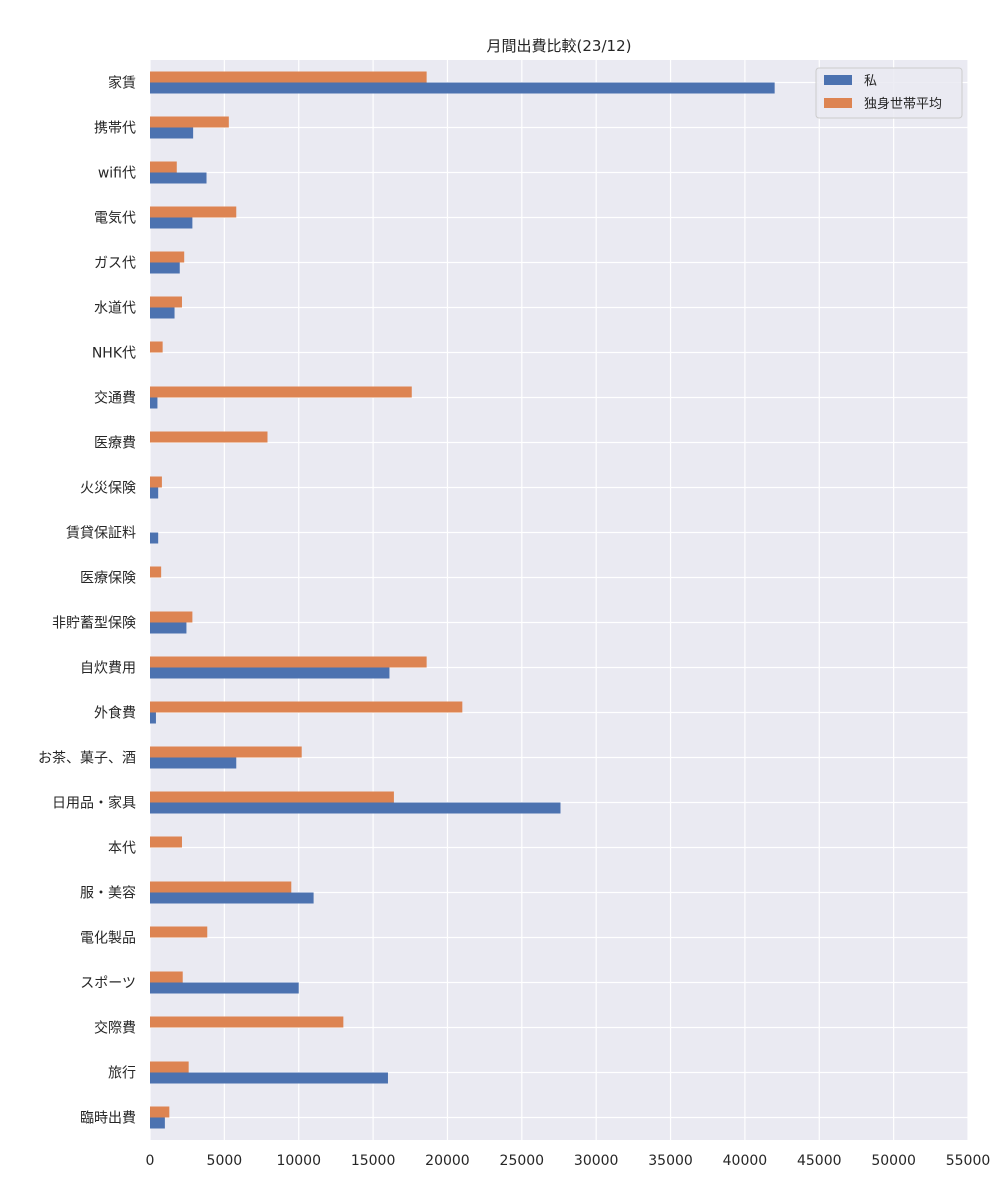  I want to click on legend-swatch-me, so click(838, 80).